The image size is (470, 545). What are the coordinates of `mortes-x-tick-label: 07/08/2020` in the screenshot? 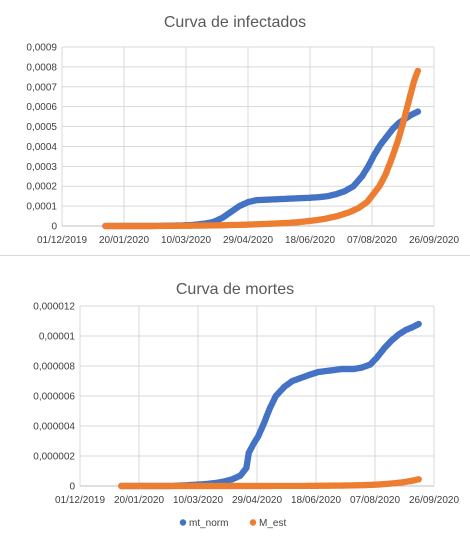 It's located at (375, 500).